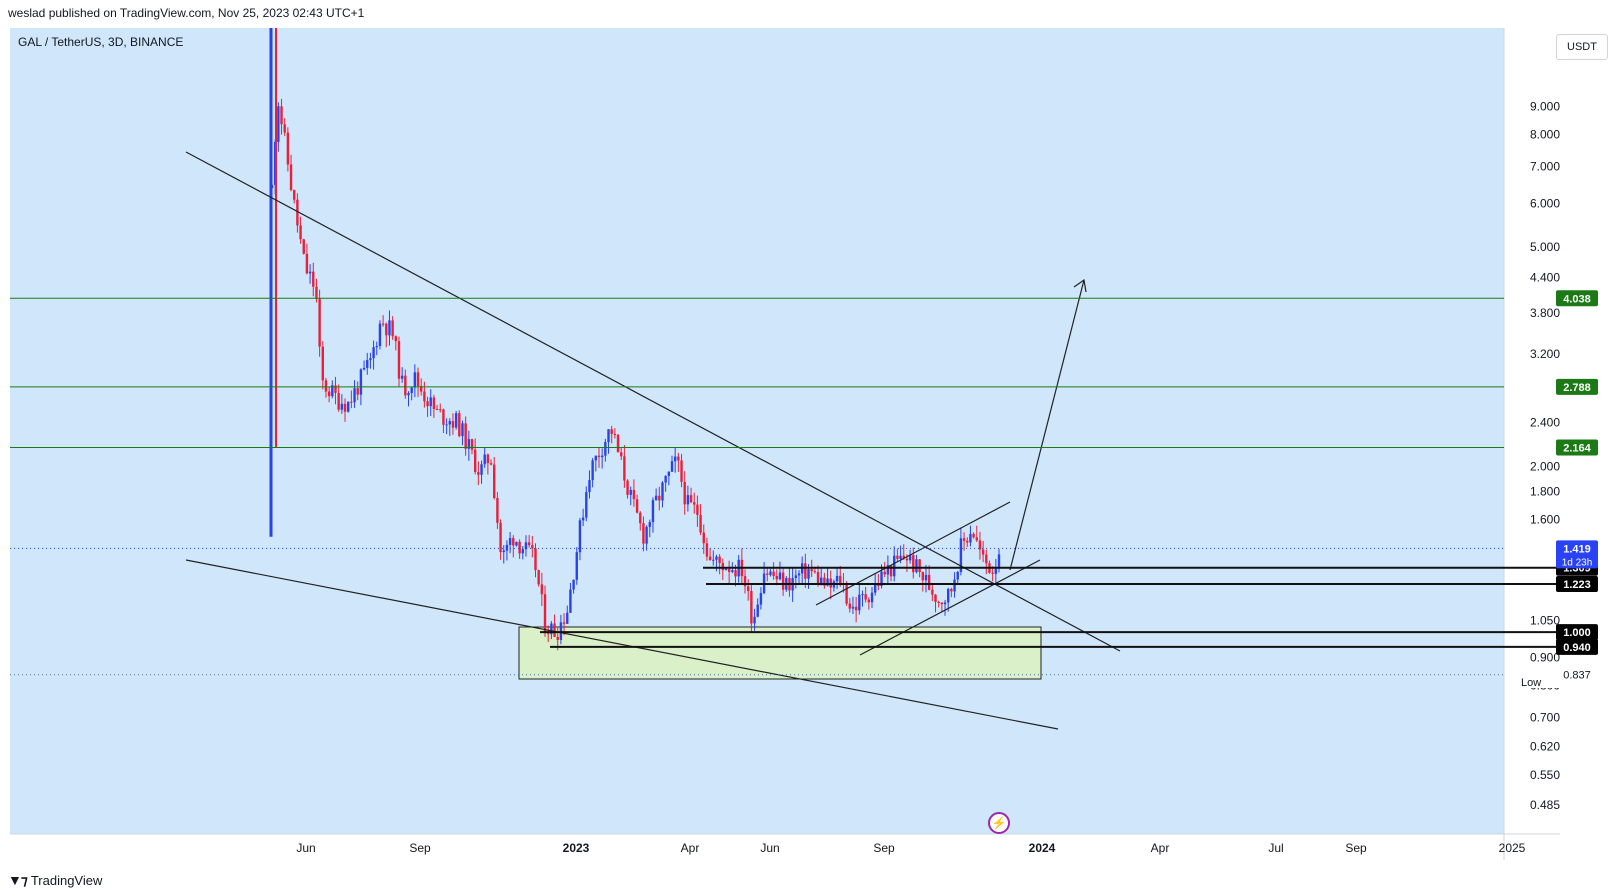 This screenshot has width=1620, height=896. Describe the element at coordinates (884, 848) in the screenshot. I see `time-tick-5: Sep` at that location.